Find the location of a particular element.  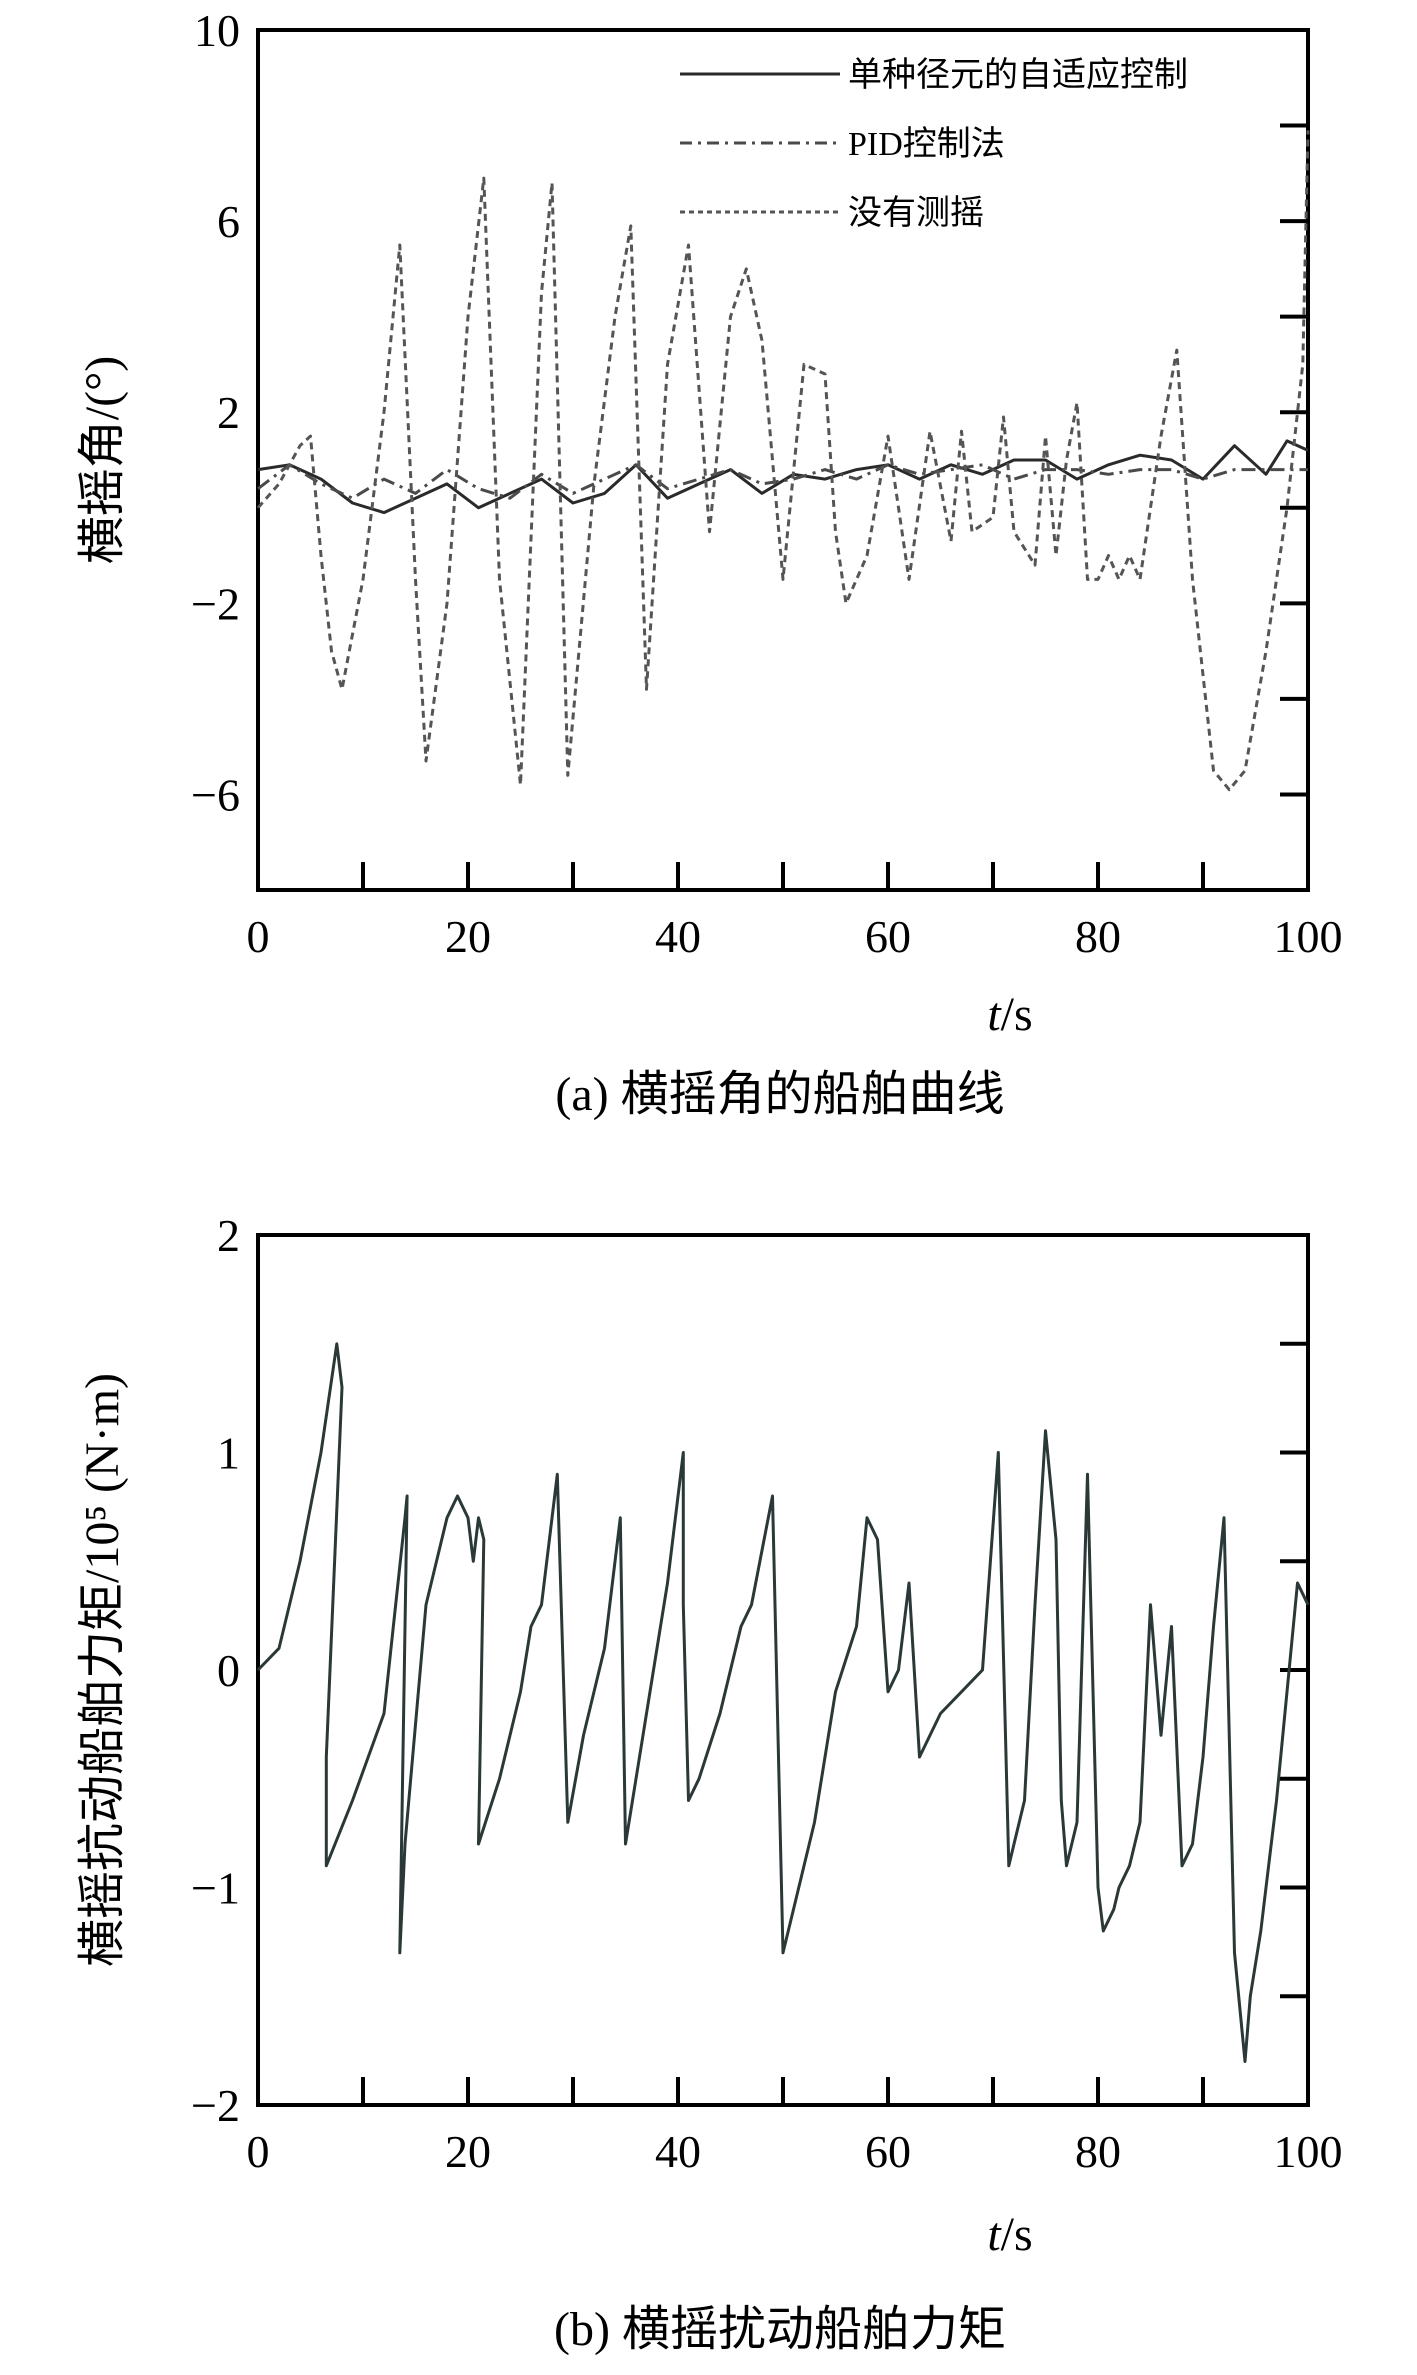

y-tick-label-b-4: 2 is located at coordinates (228, 1235).